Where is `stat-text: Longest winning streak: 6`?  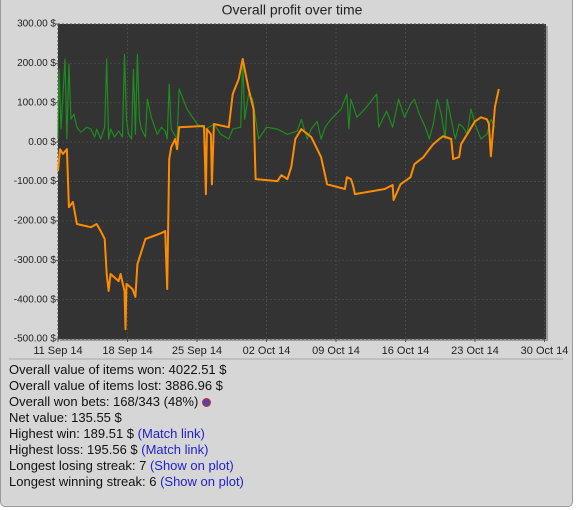
stat-text: Longest winning streak: 6 is located at coordinates (83, 481).